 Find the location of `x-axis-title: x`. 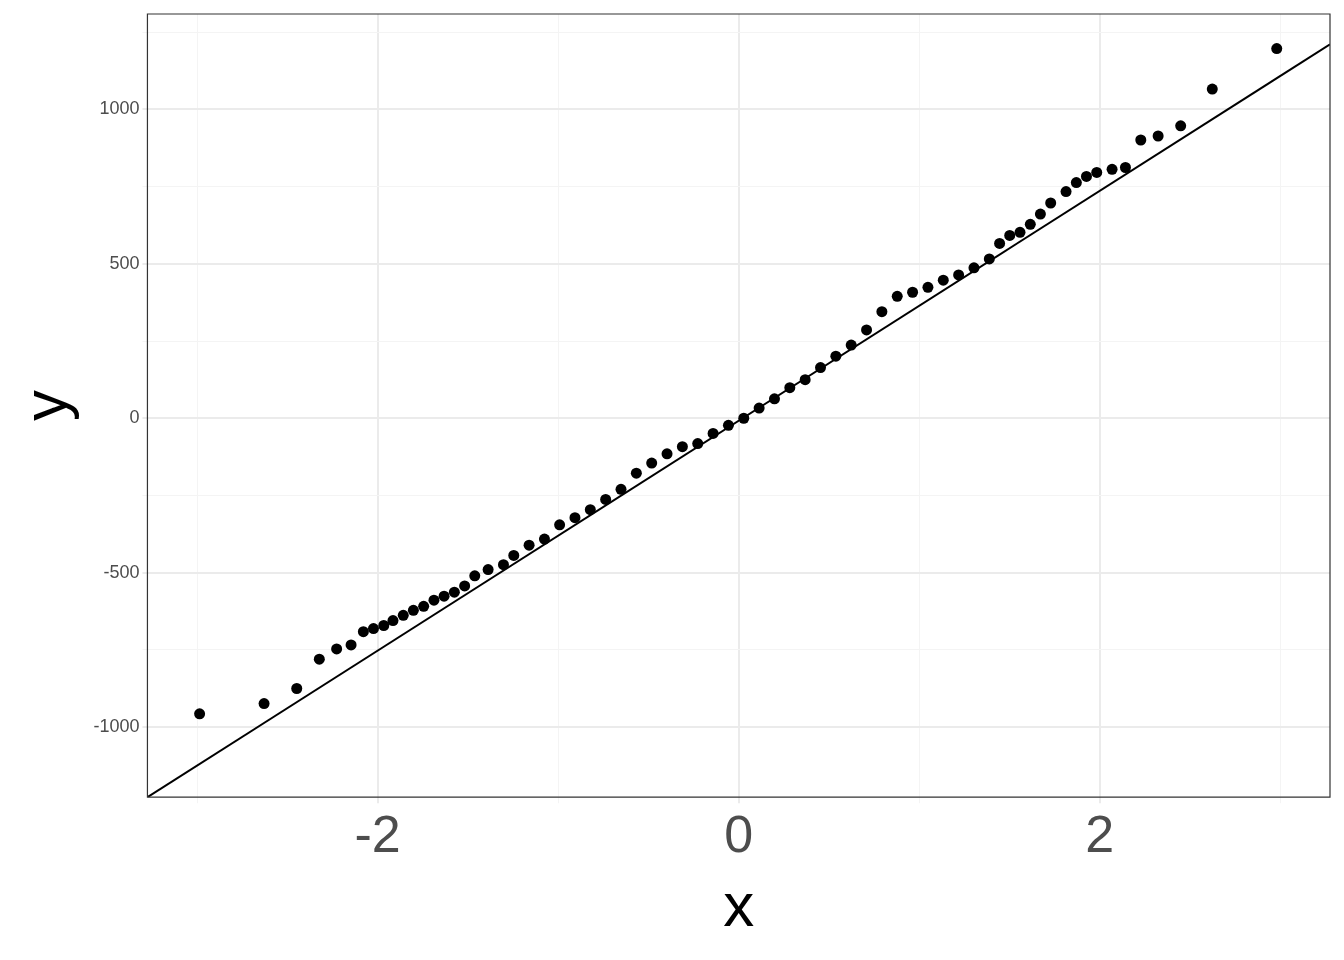

x-axis-title: x is located at coordinates (739, 904).